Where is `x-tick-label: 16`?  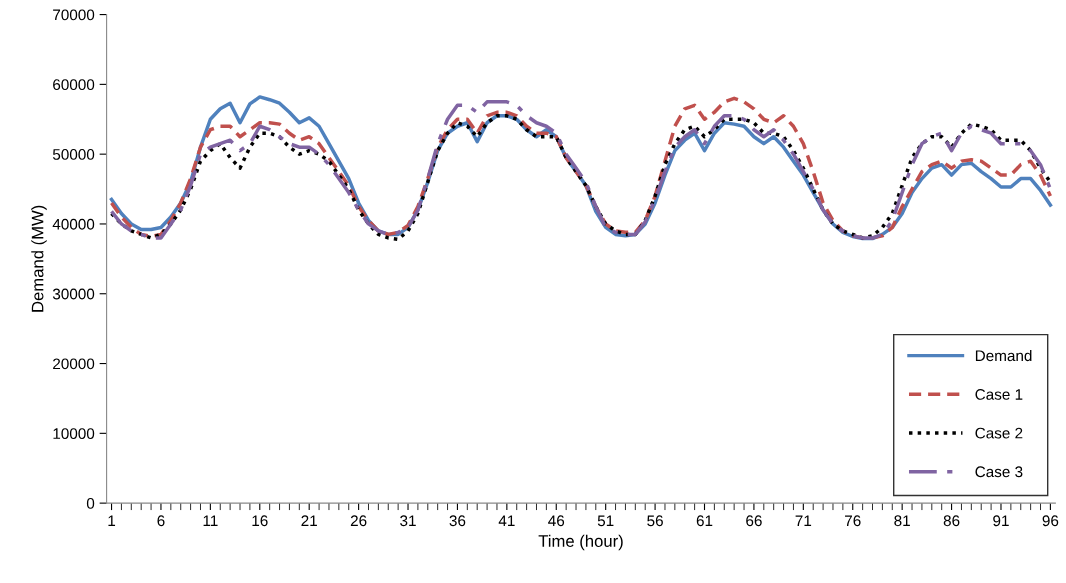 x-tick-label: 16 is located at coordinates (260, 521).